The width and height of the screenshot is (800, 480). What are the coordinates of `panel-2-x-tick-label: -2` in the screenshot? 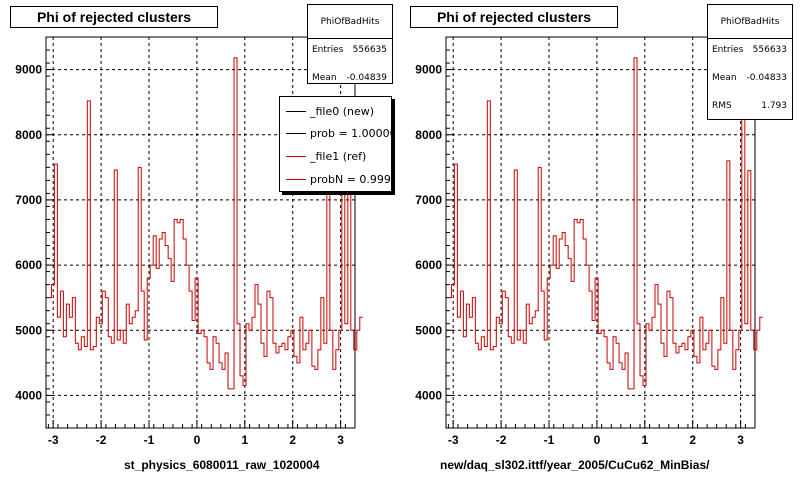 It's located at (501, 440).